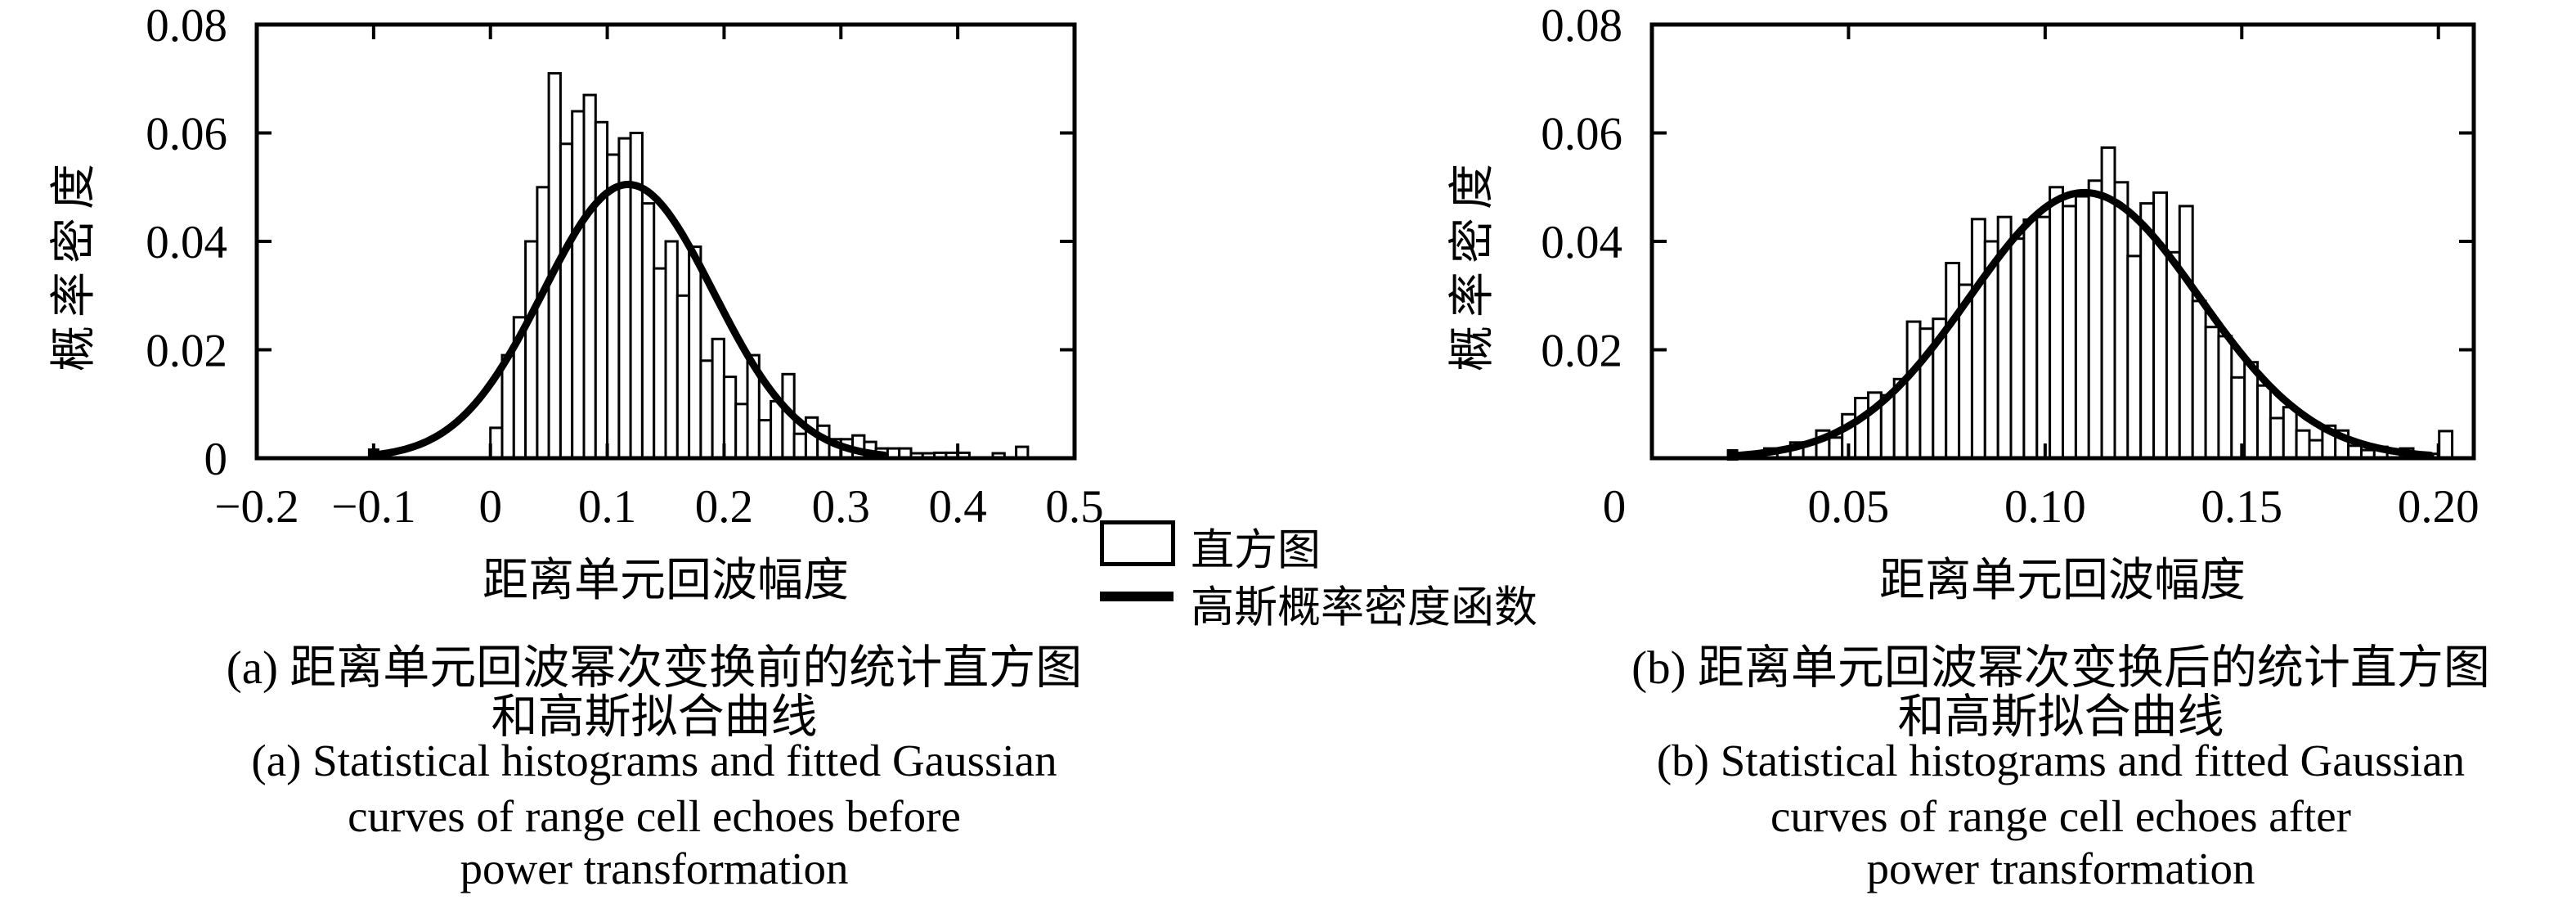 Image resolution: width=2576 pixels, height=900 pixels. What do you see at coordinates (2060, 816) in the screenshot?
I see `caption-b-en-line2: curves of range cell echoes after` at bounding box center [2060, 816].